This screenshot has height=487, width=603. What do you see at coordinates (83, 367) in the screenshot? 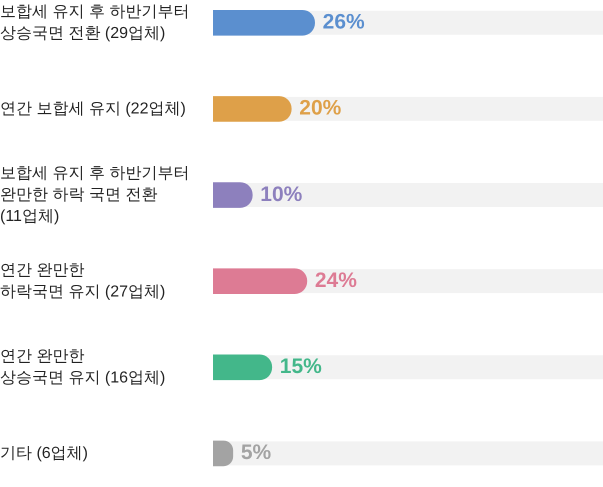
I see `y-tick-label: 연간 완만한 상승국면 유지 (16업체)` at bounding box center [83, 367].